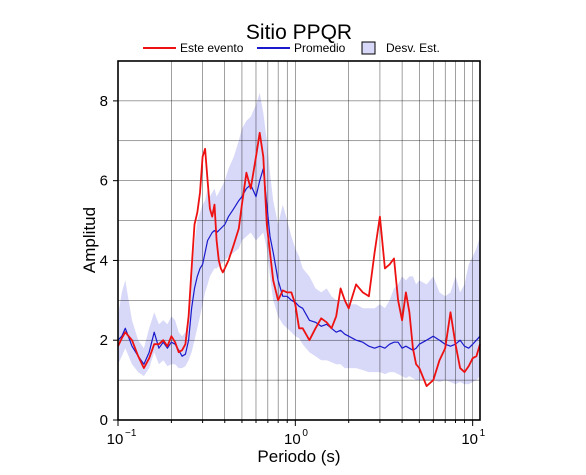  Describe the element at coordinates (483, 433) in the screenshot. I see `x-tick-exponent: 1` at that location.